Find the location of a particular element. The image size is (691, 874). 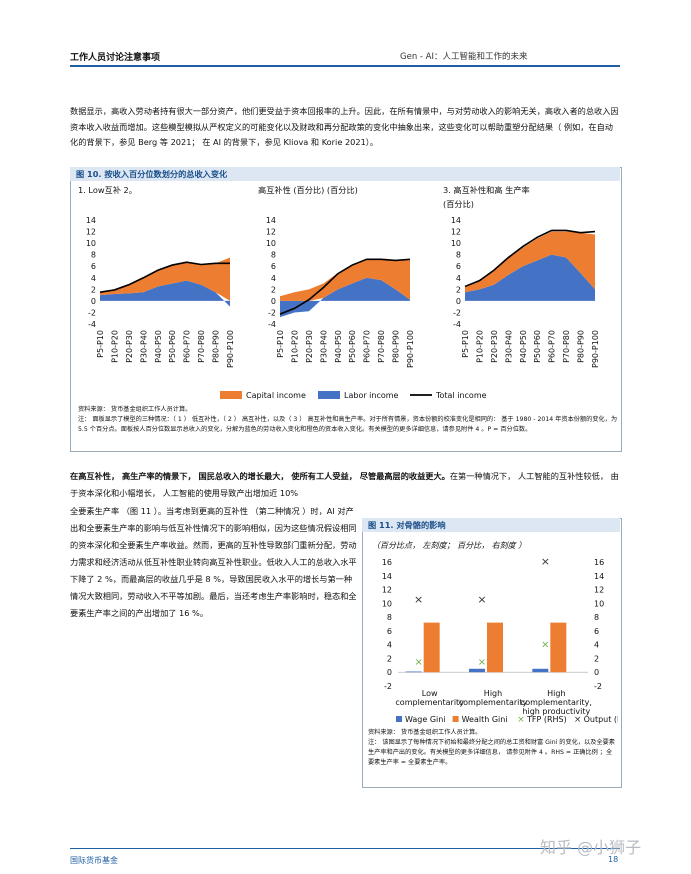

x-category-label: Low is located at coordinates (430, 693).